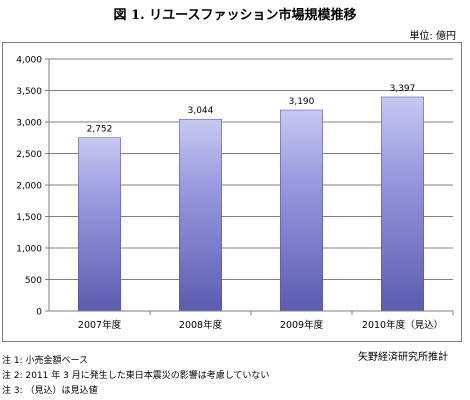 The height and width of the screenshot is (400, 470). I want to click on x-tick-label: 2007年度, so click(100, 325).